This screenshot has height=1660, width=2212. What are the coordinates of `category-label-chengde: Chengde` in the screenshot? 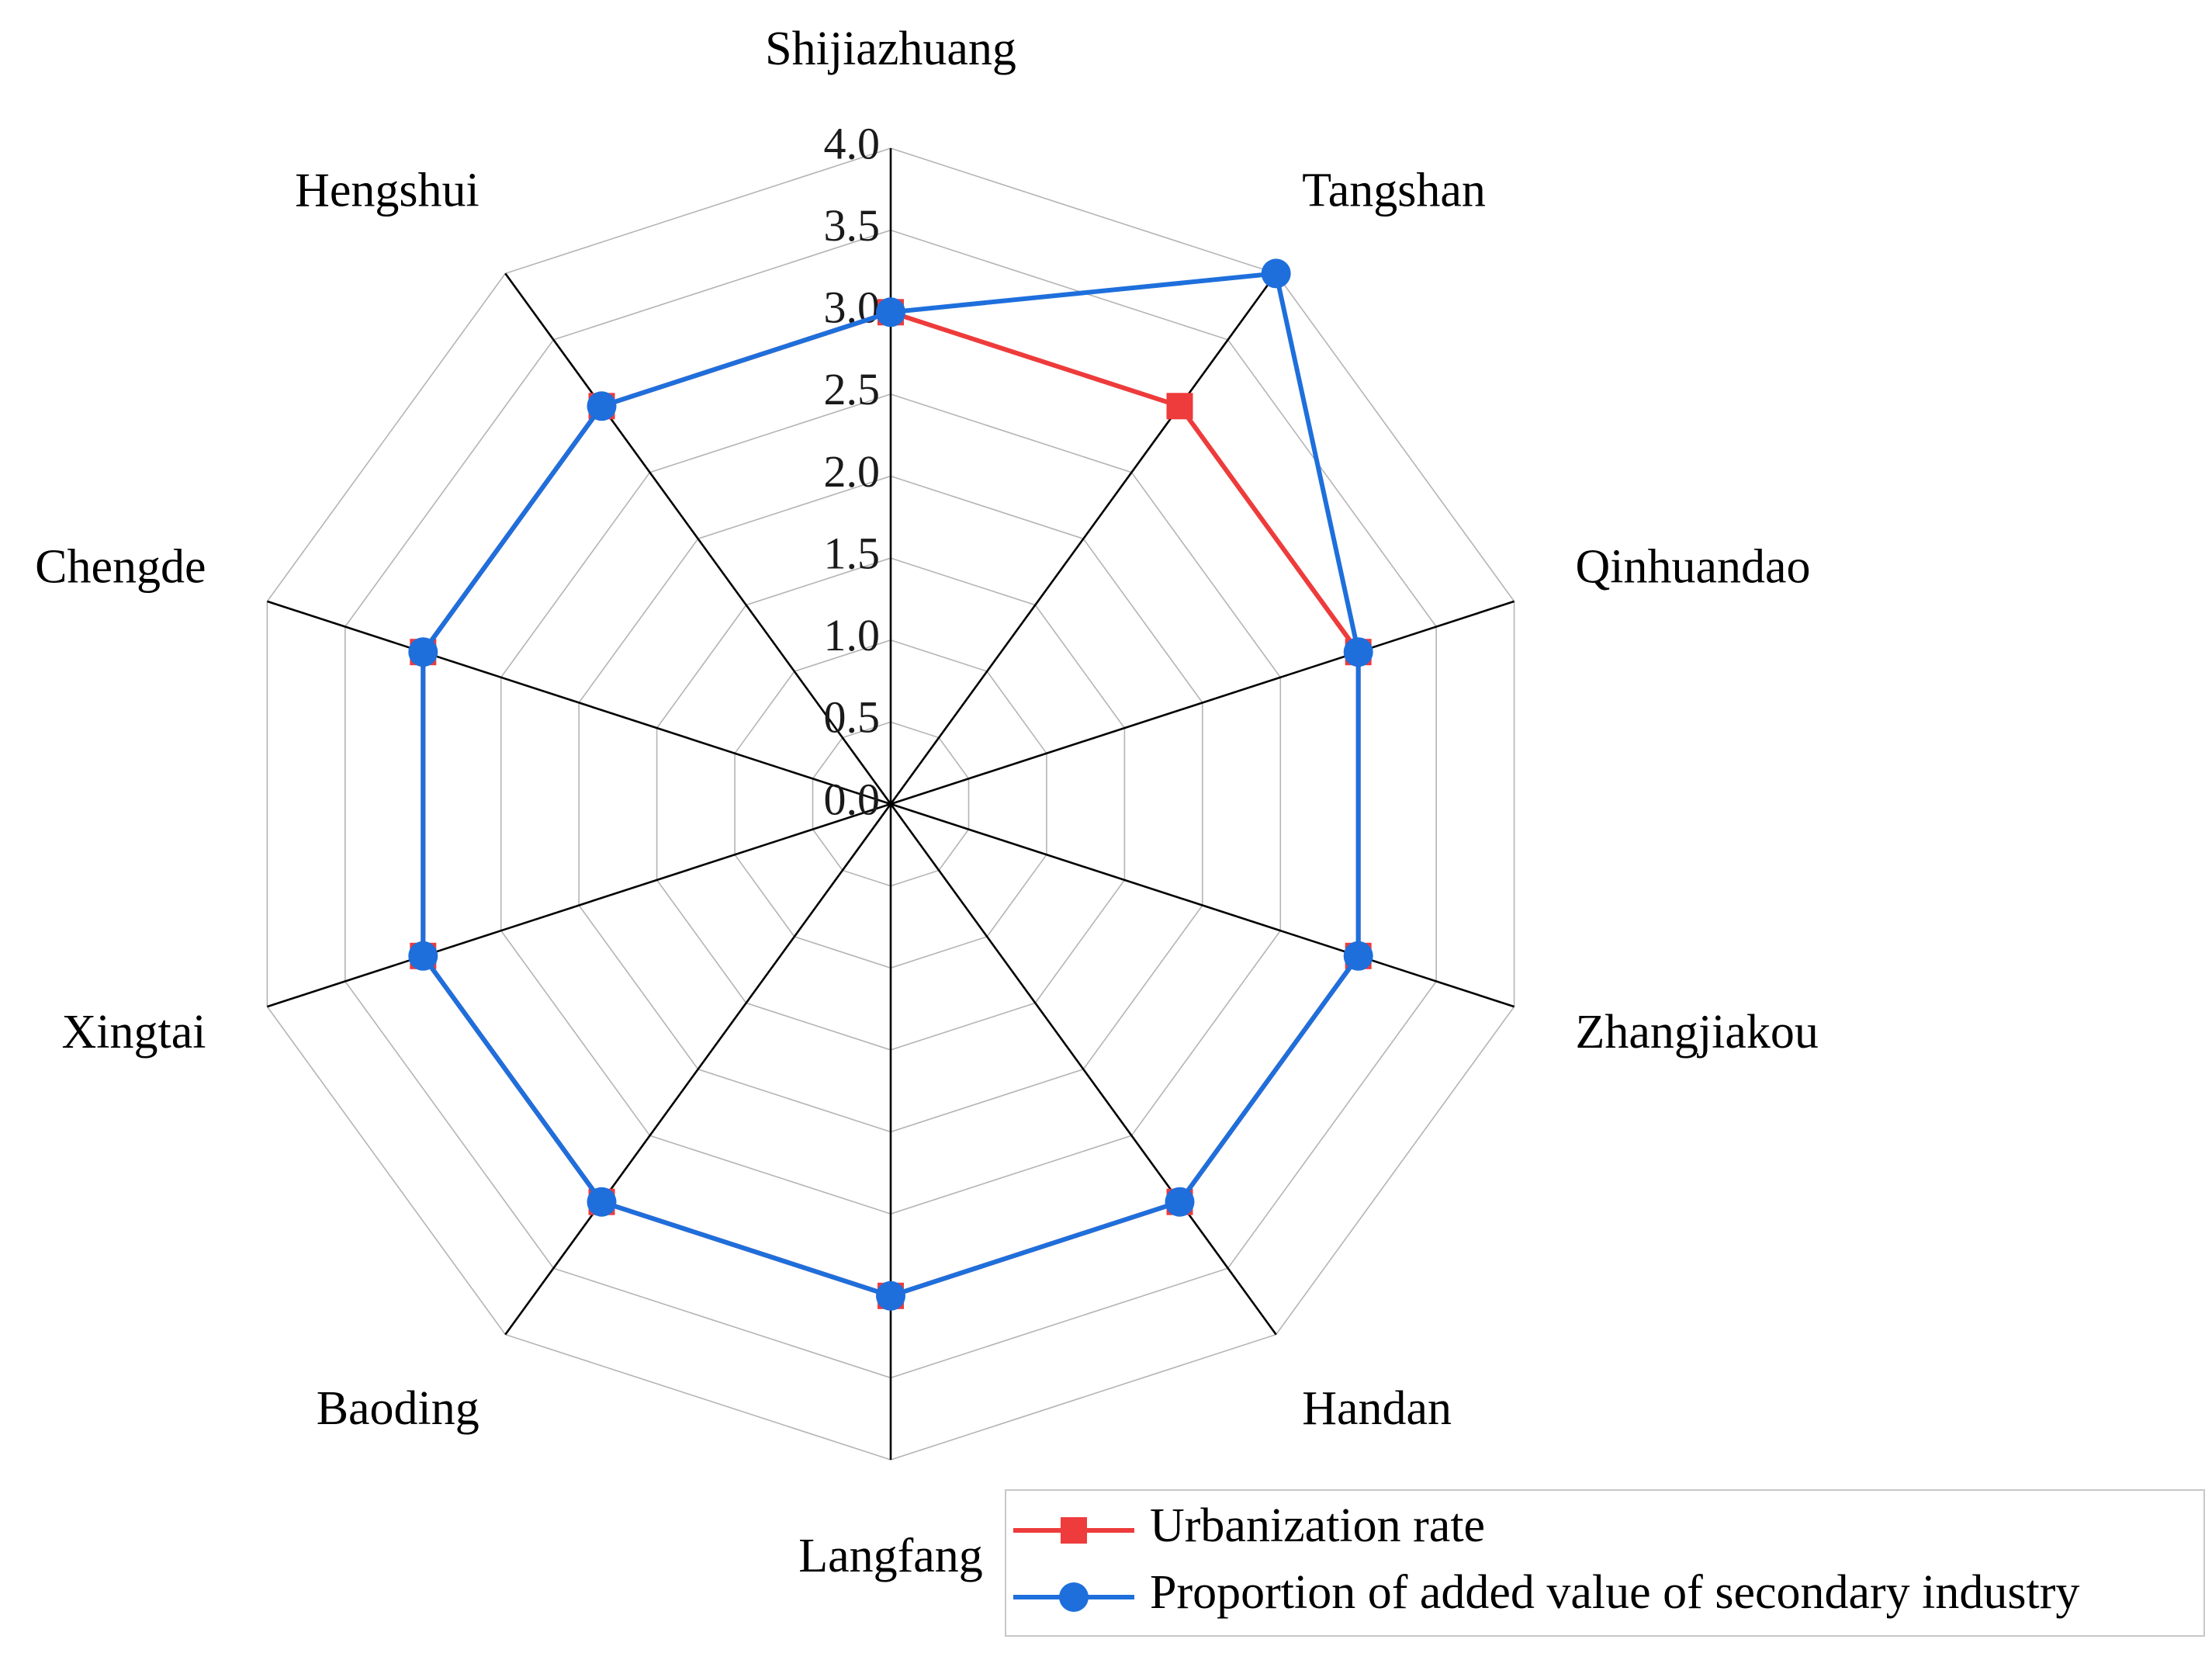 It's located at (120, 568).